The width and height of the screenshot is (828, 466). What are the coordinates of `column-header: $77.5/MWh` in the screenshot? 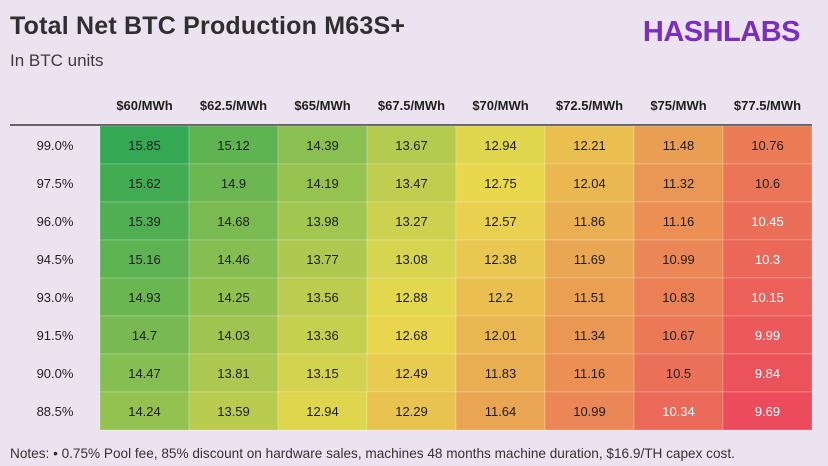 It's located at (767, 105).